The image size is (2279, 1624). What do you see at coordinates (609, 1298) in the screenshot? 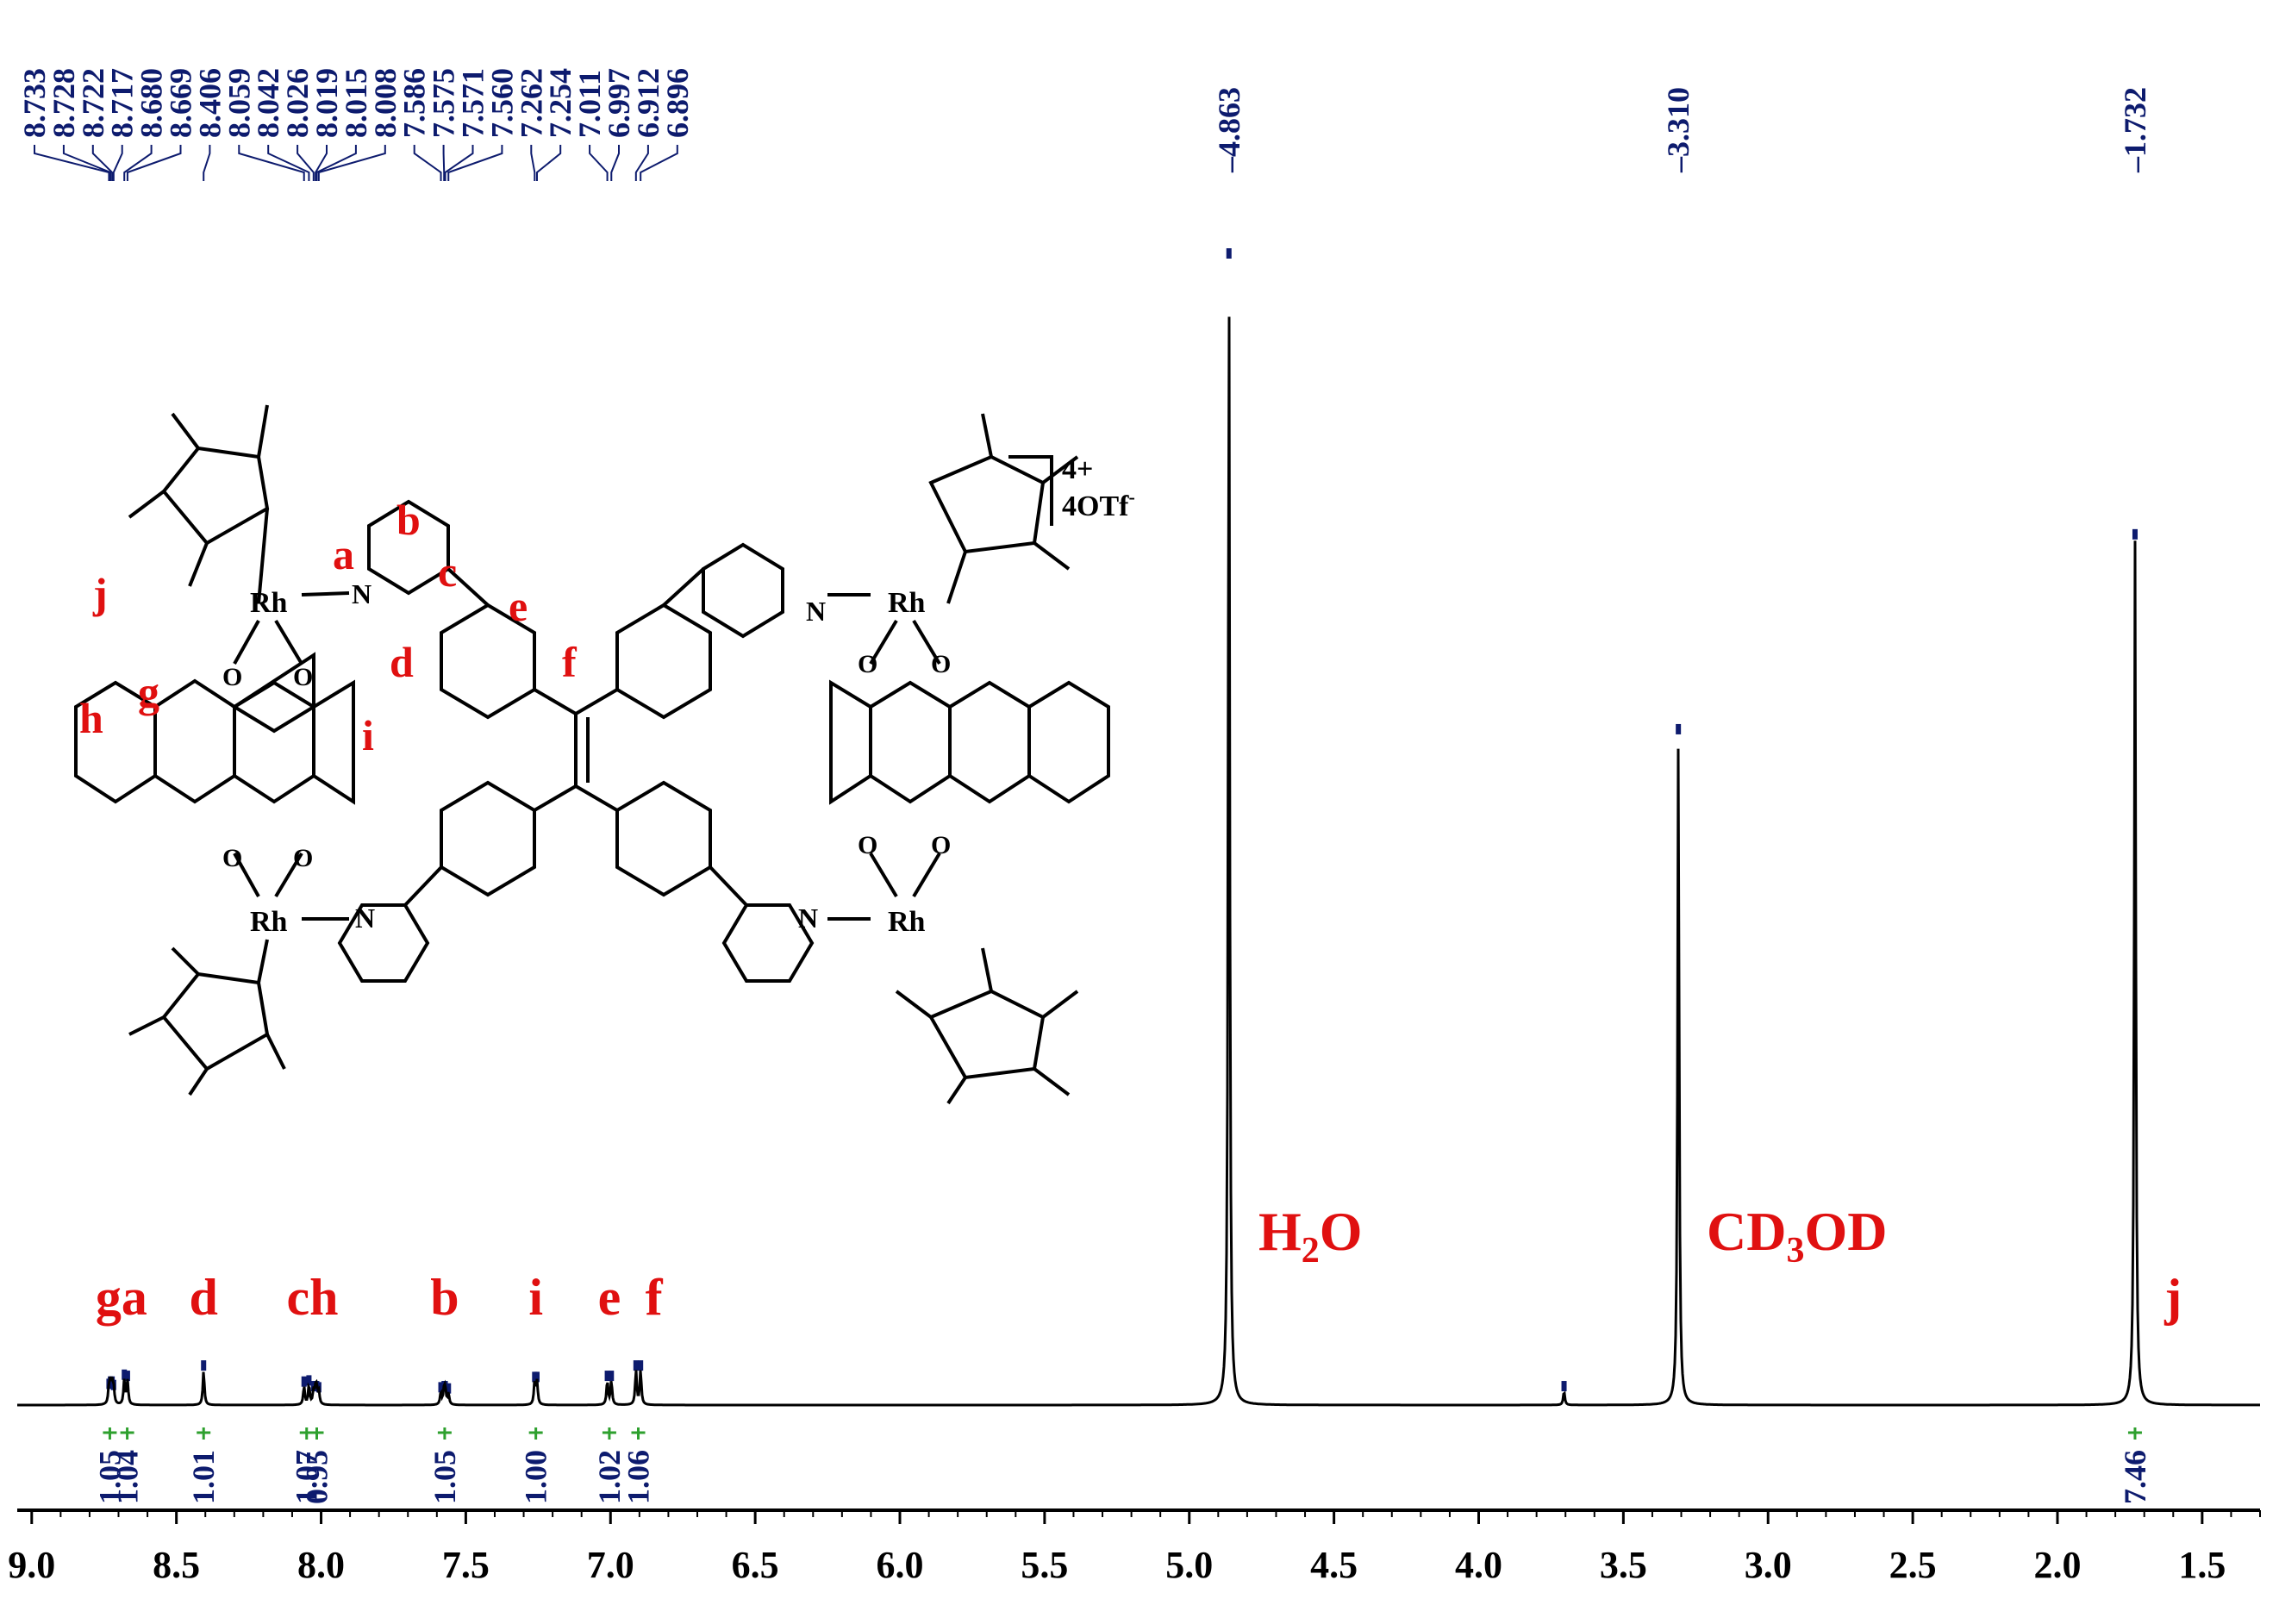
I see `assignment-label: e` at bounding box center [609, 1298].